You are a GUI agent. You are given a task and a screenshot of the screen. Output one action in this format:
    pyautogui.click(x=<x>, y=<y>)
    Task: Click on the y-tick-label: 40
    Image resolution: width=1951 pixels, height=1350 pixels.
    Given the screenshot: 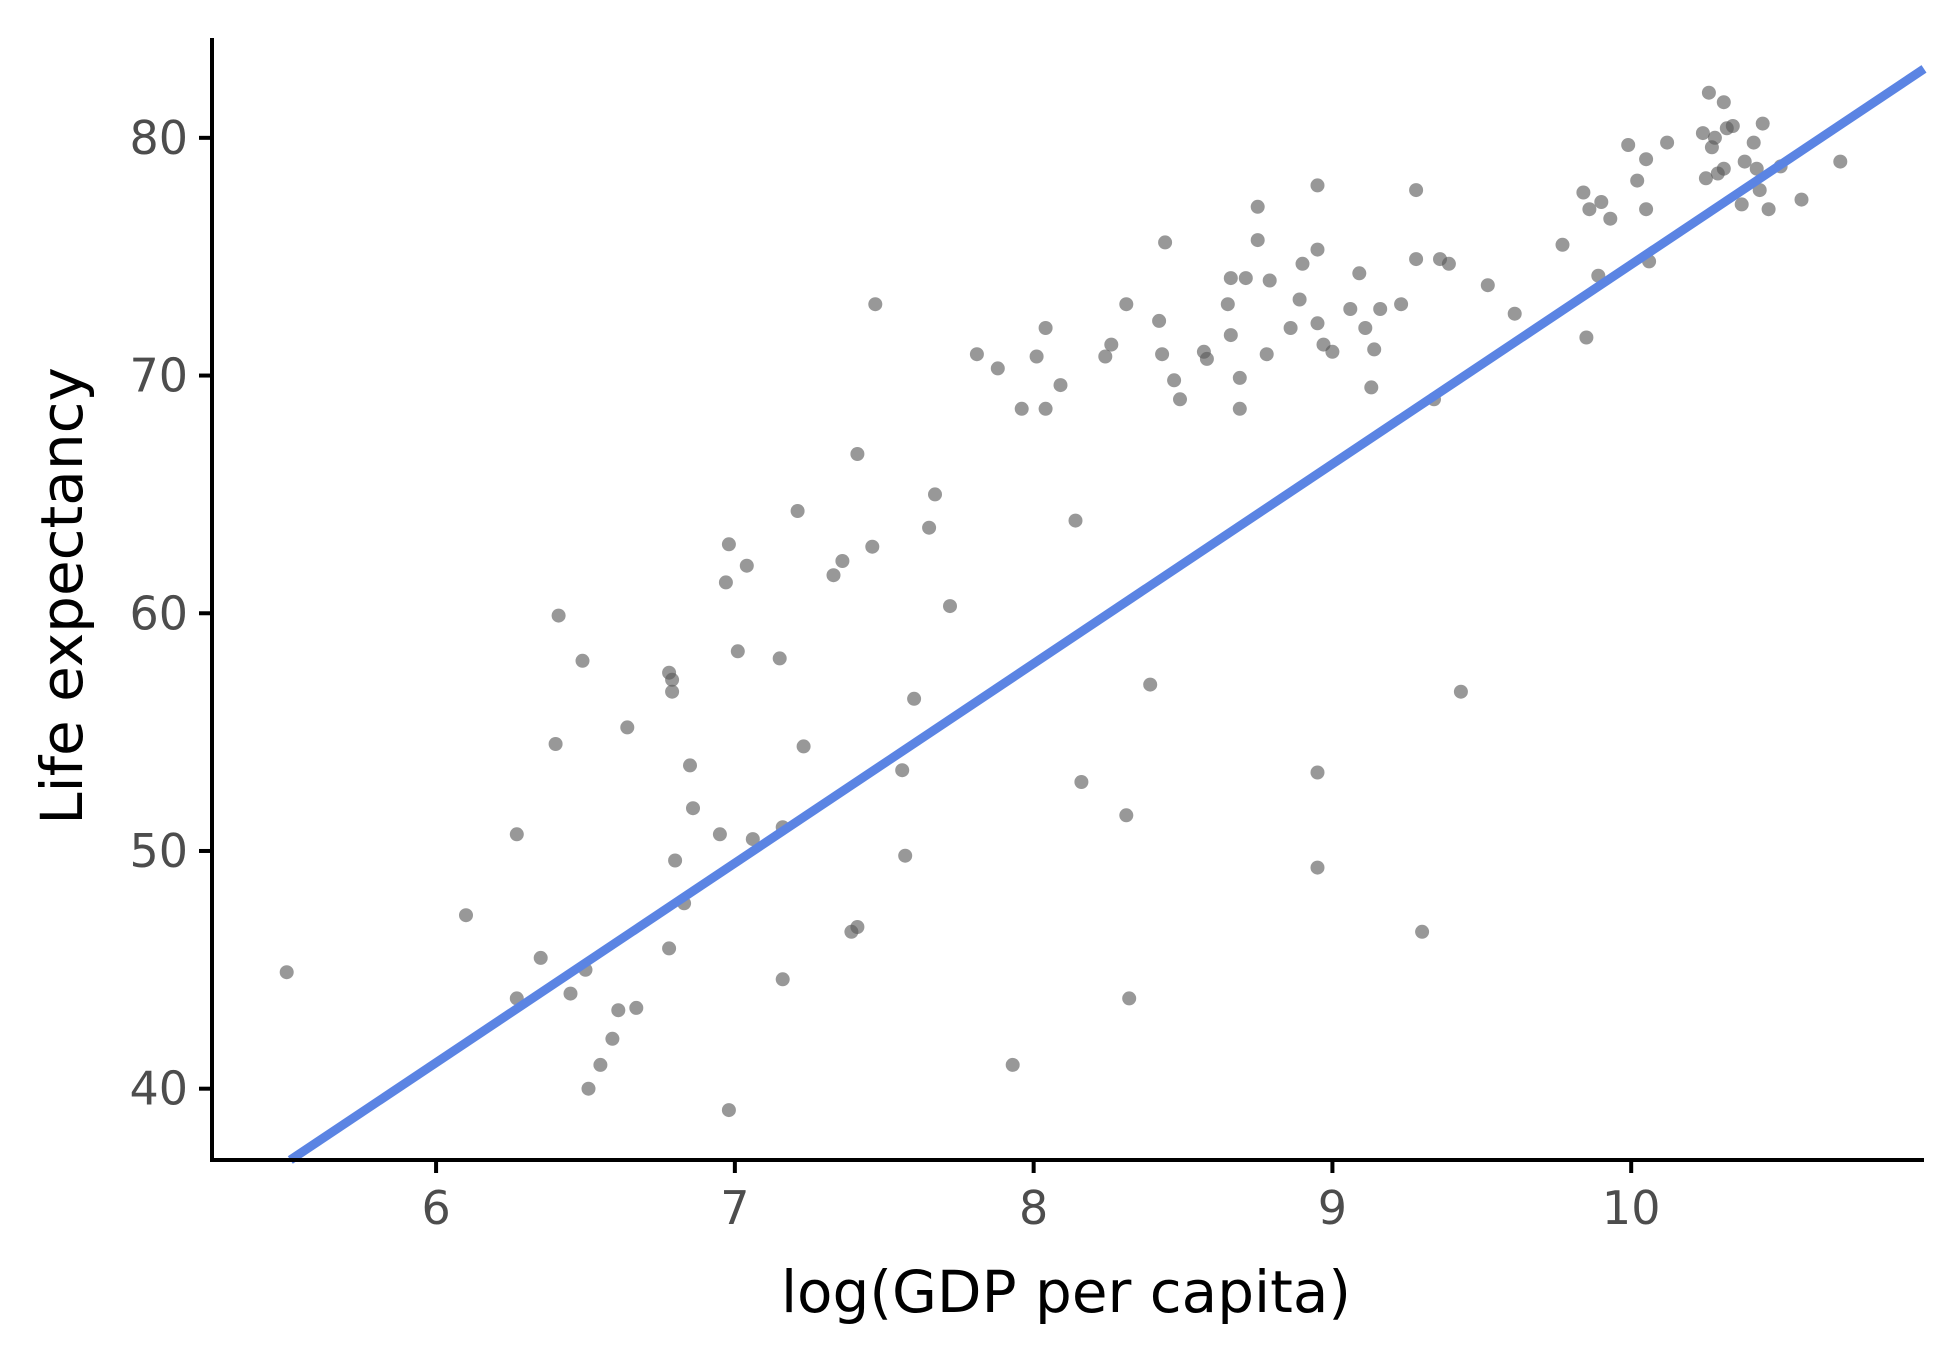 What is the action you would take?
    pyautogui.click(x=158, y=1089)
    